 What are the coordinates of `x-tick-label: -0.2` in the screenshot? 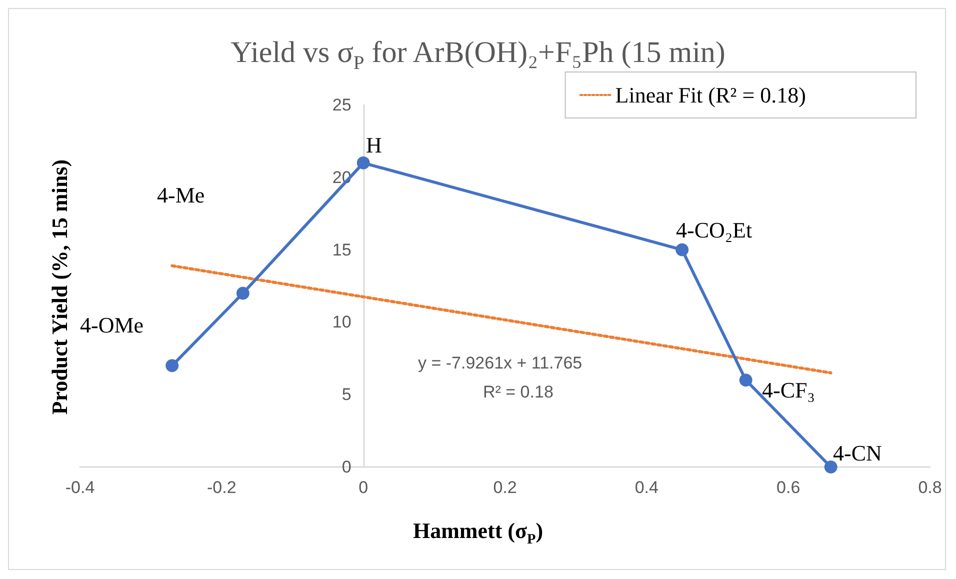 It's located at (221, 487).